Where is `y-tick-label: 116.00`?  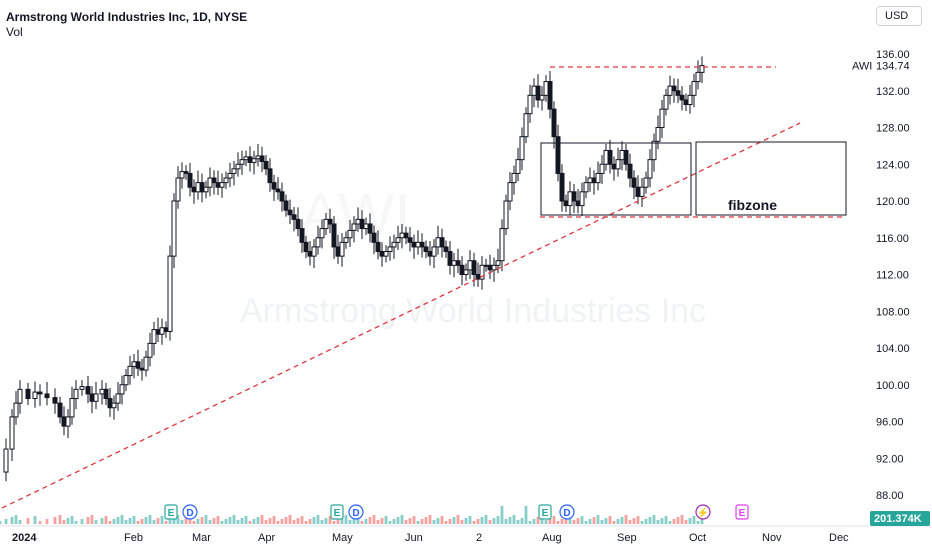 y-tick-label: 116.00 is located at coordinates (892, 239).